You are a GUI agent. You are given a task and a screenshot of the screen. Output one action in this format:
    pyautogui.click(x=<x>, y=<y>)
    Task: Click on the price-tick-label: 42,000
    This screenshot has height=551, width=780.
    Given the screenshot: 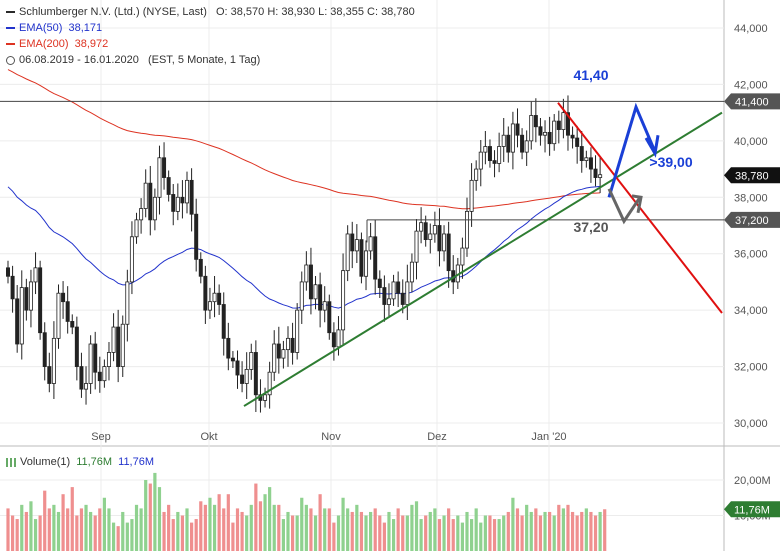 What is the action you would take?
    pyautogui.click(x=751, y=85)
    